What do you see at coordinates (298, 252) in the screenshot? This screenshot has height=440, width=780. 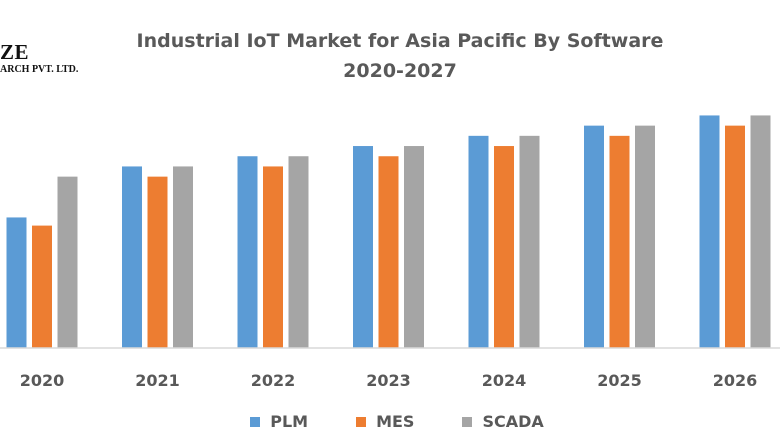 I see `bar-scada-2022` at bounding box center [298, 252].